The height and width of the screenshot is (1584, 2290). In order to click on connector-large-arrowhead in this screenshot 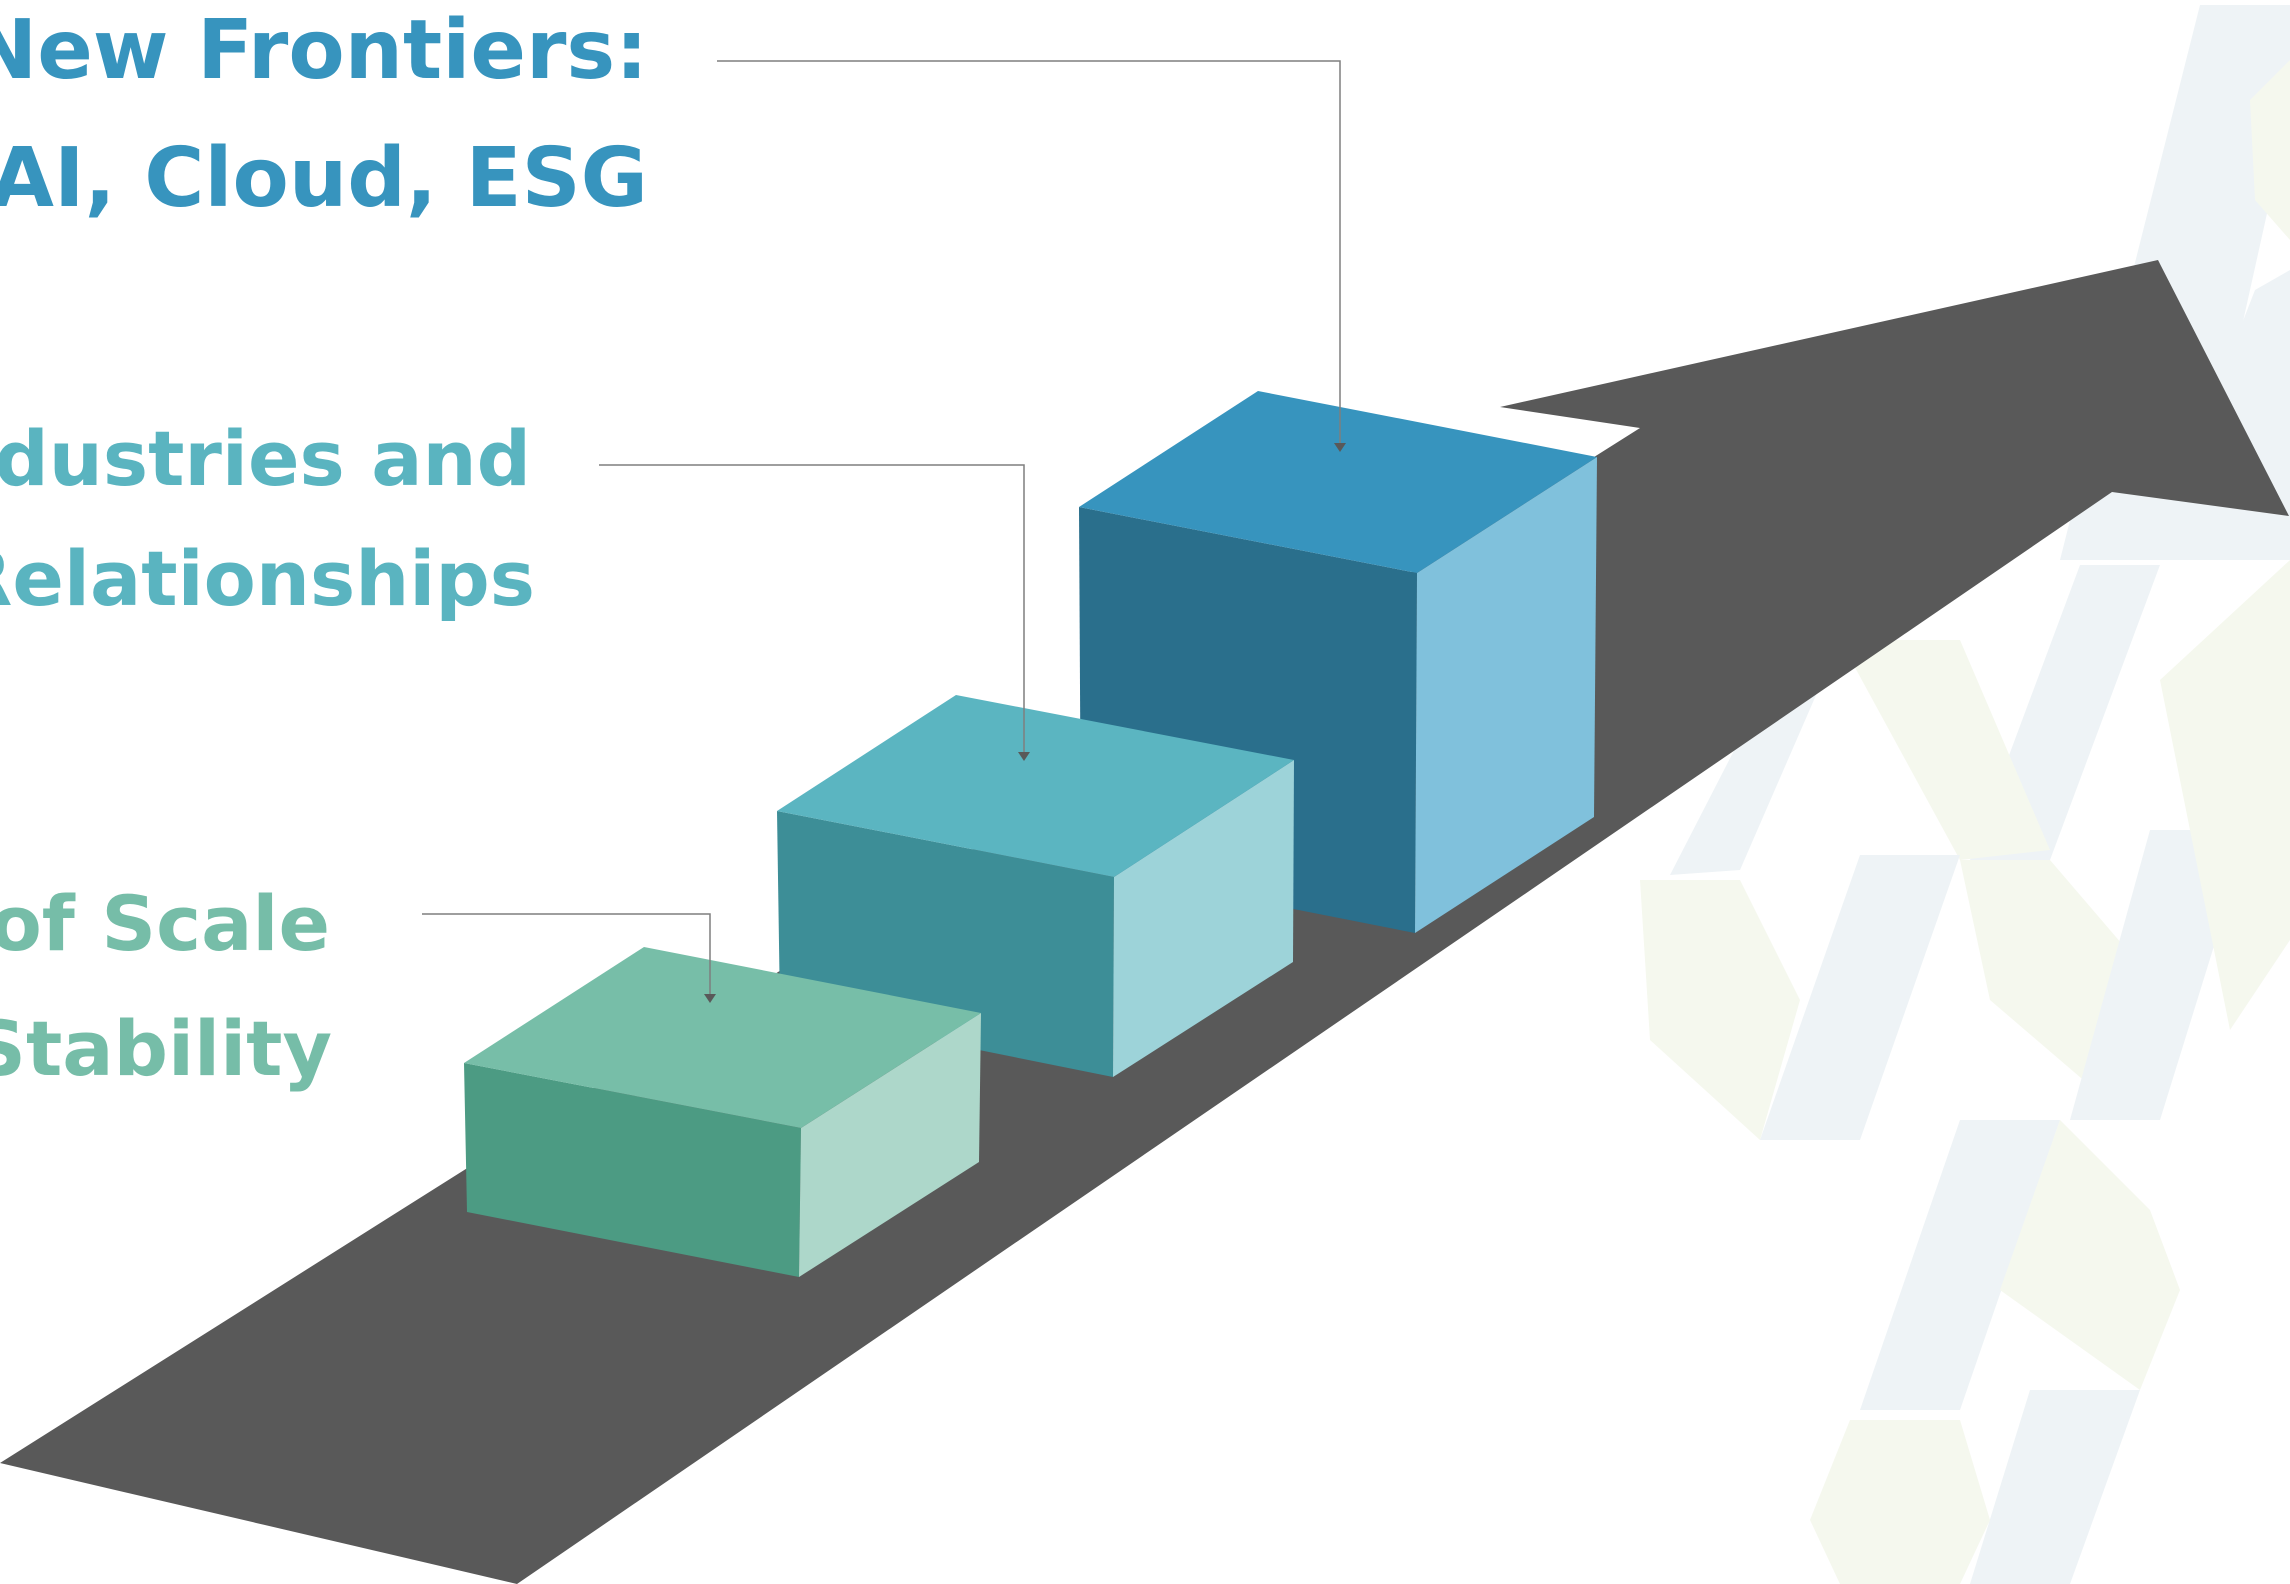, I will do `click(1340, 447)`.